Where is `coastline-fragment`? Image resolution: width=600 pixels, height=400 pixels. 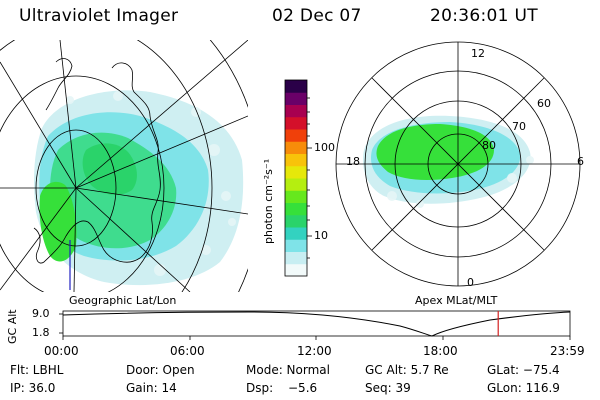
coastline-fragment is located at coordinates (59, 84).